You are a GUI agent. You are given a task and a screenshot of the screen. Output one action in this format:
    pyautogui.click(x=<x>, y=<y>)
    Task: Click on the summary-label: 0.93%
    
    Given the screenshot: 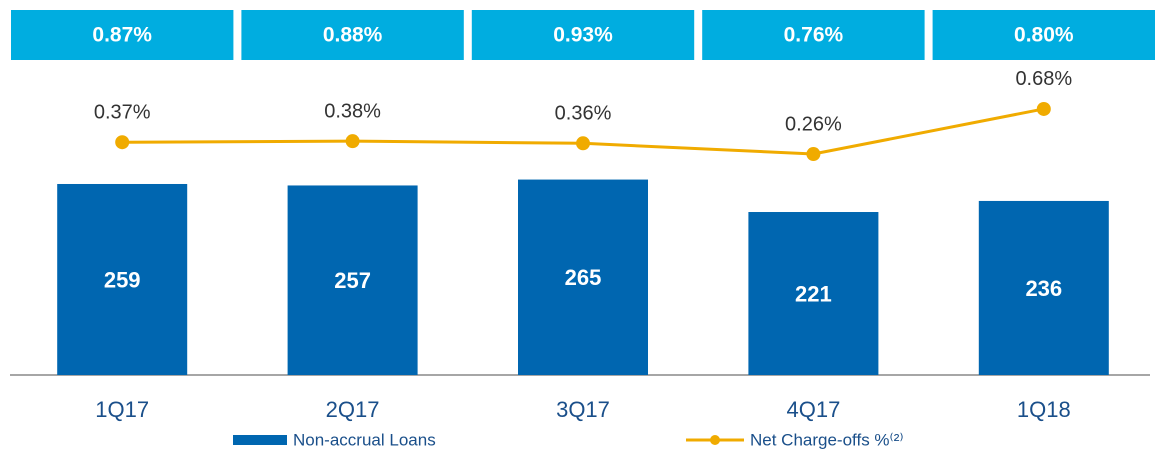 What is the action you would take?
    pyautogui.click(x=583, y=35)
    